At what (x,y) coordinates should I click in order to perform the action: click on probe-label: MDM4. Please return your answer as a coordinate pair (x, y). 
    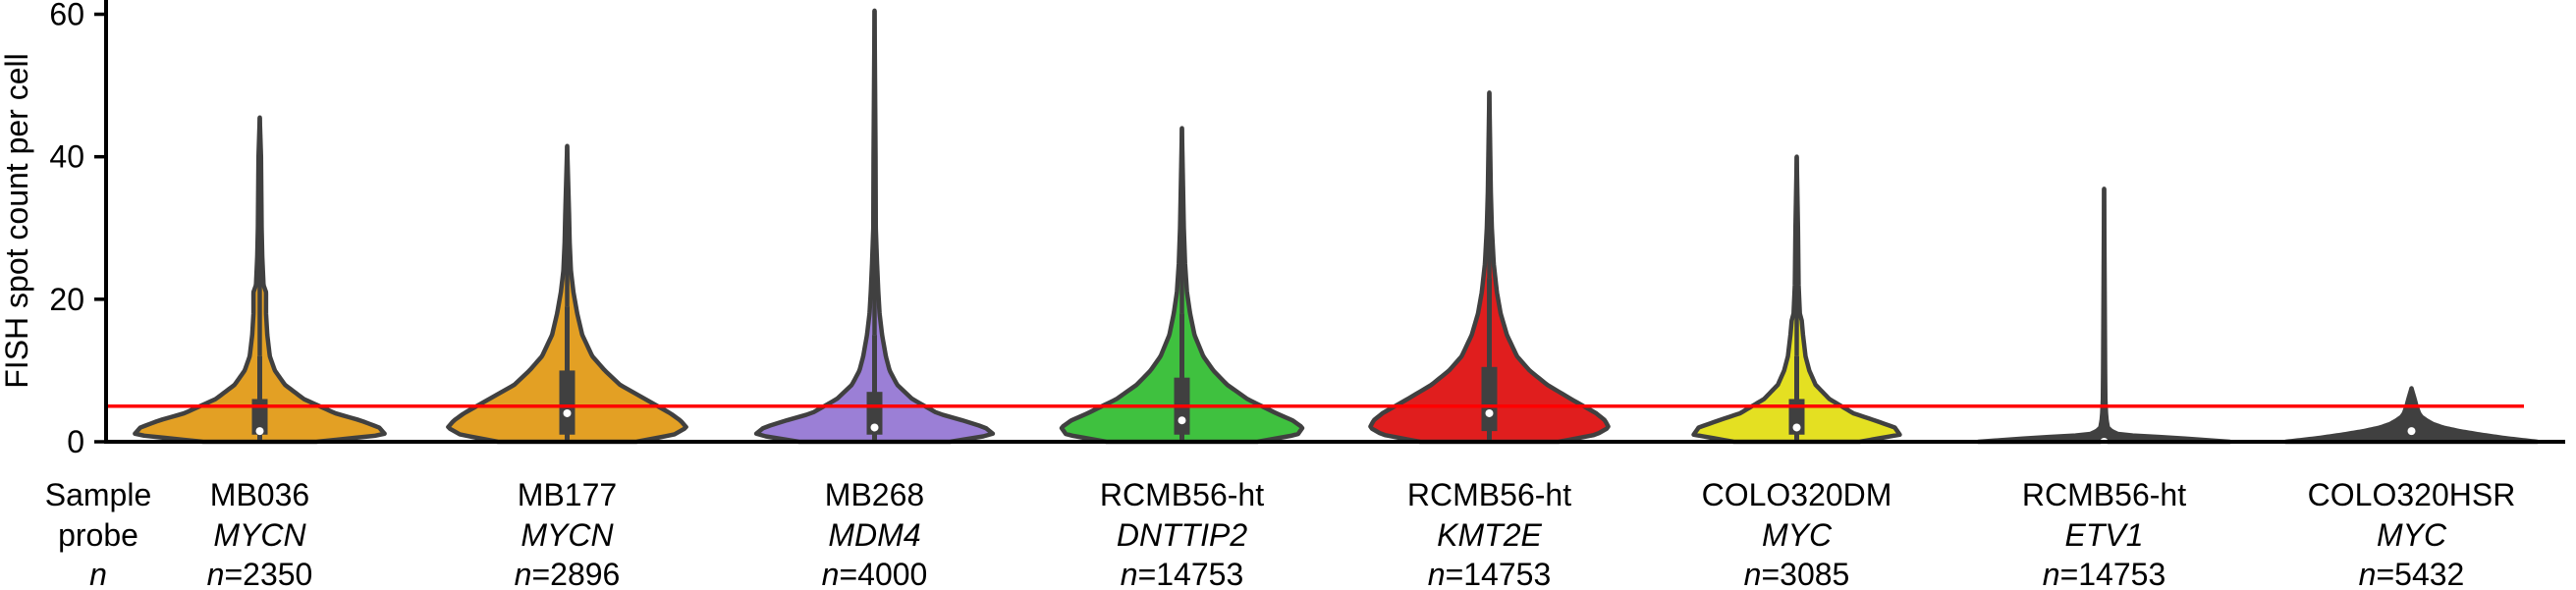
    Looking at the image, I should click on (874, 535).